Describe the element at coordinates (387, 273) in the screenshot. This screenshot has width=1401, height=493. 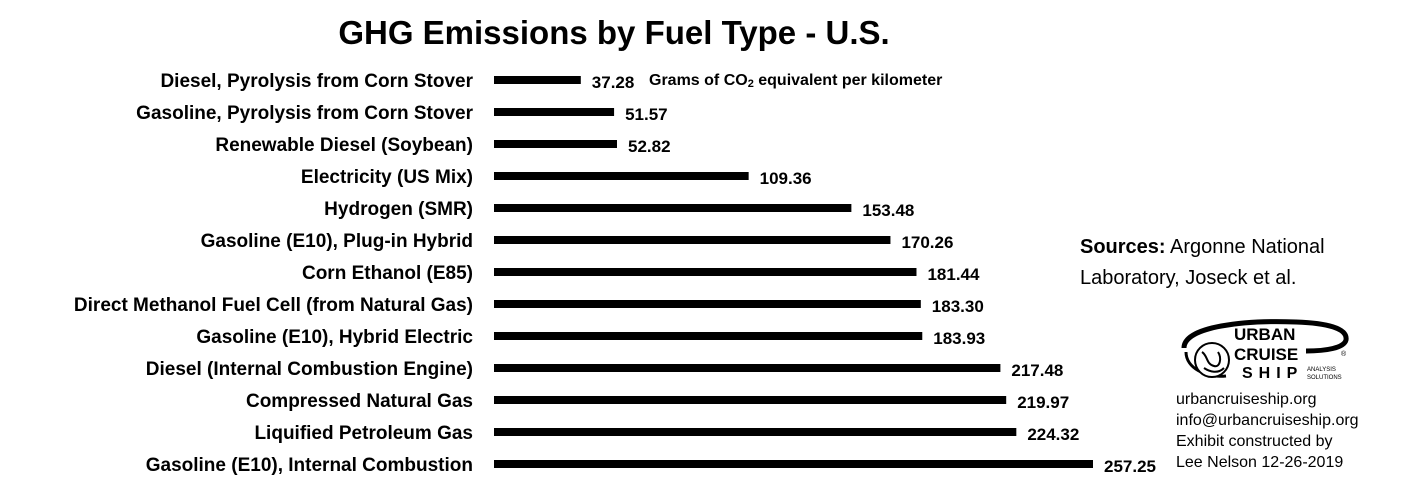
I see `category-label: Corn Ethanol (E85)` at that location.